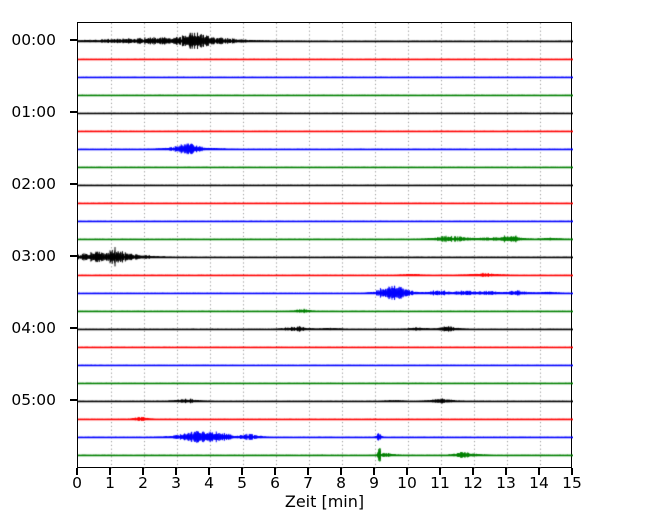 This screenshot has height=520, width=650. What do you see at coordinates (33, 184) in the screenshot?
I see `y-tick-label: 02:00` at bounding box center [33, 184].